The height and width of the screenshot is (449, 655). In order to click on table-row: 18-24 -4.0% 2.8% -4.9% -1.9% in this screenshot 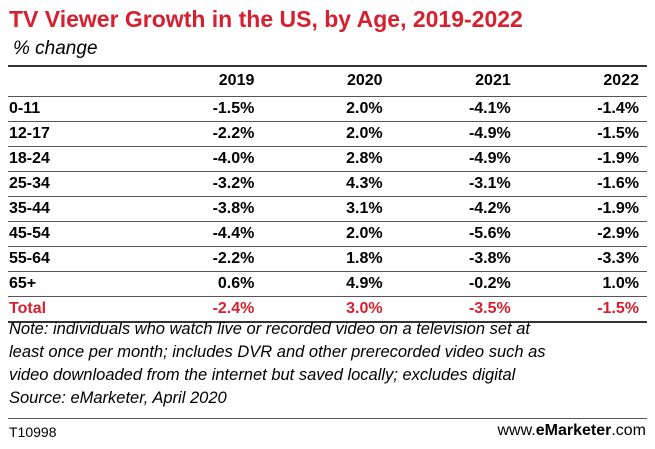, I will do `click(327, 159)`.